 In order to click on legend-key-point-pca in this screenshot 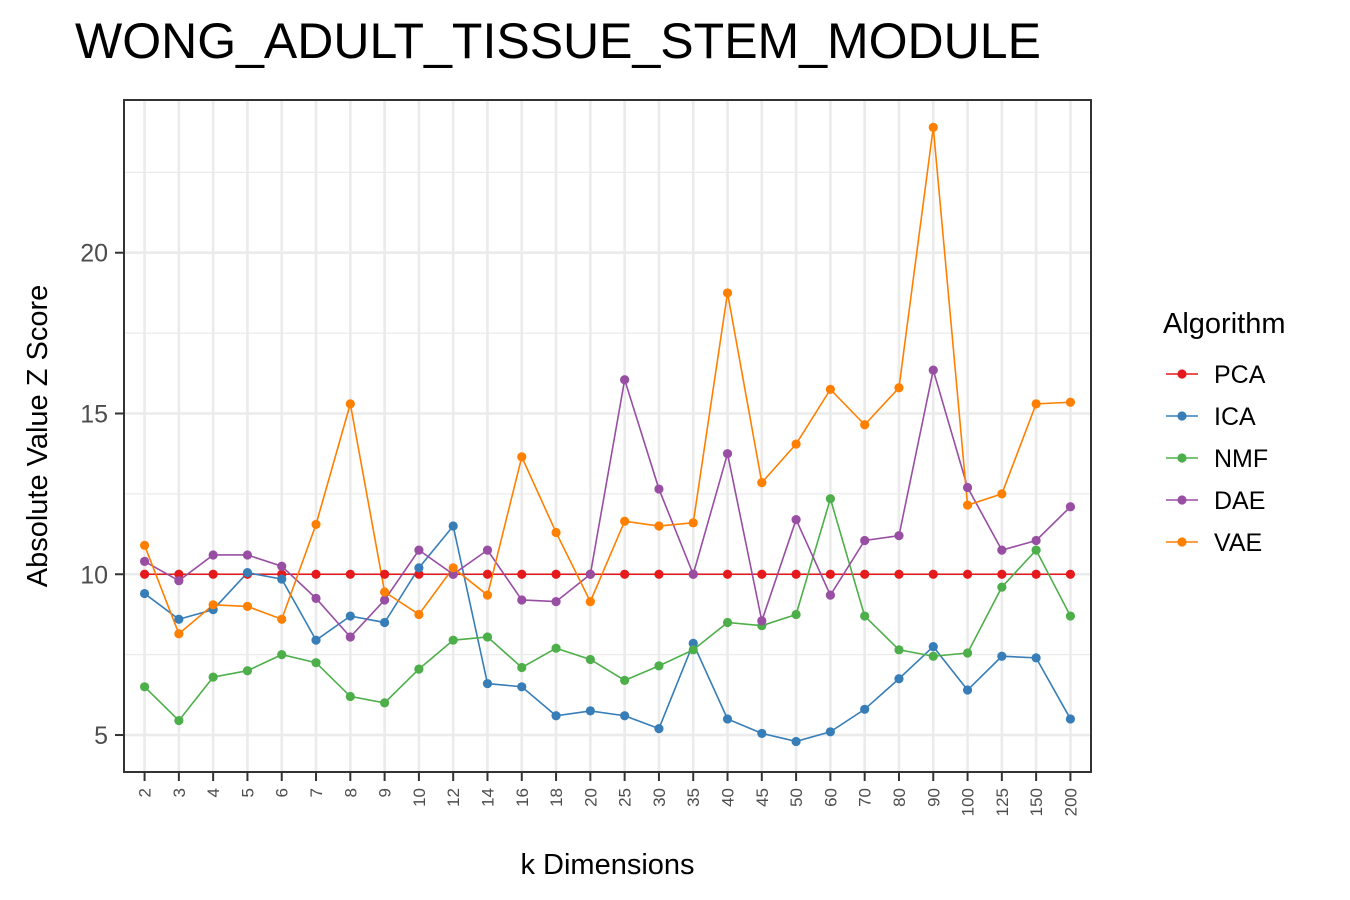, I will do `click(1182, 374)`.